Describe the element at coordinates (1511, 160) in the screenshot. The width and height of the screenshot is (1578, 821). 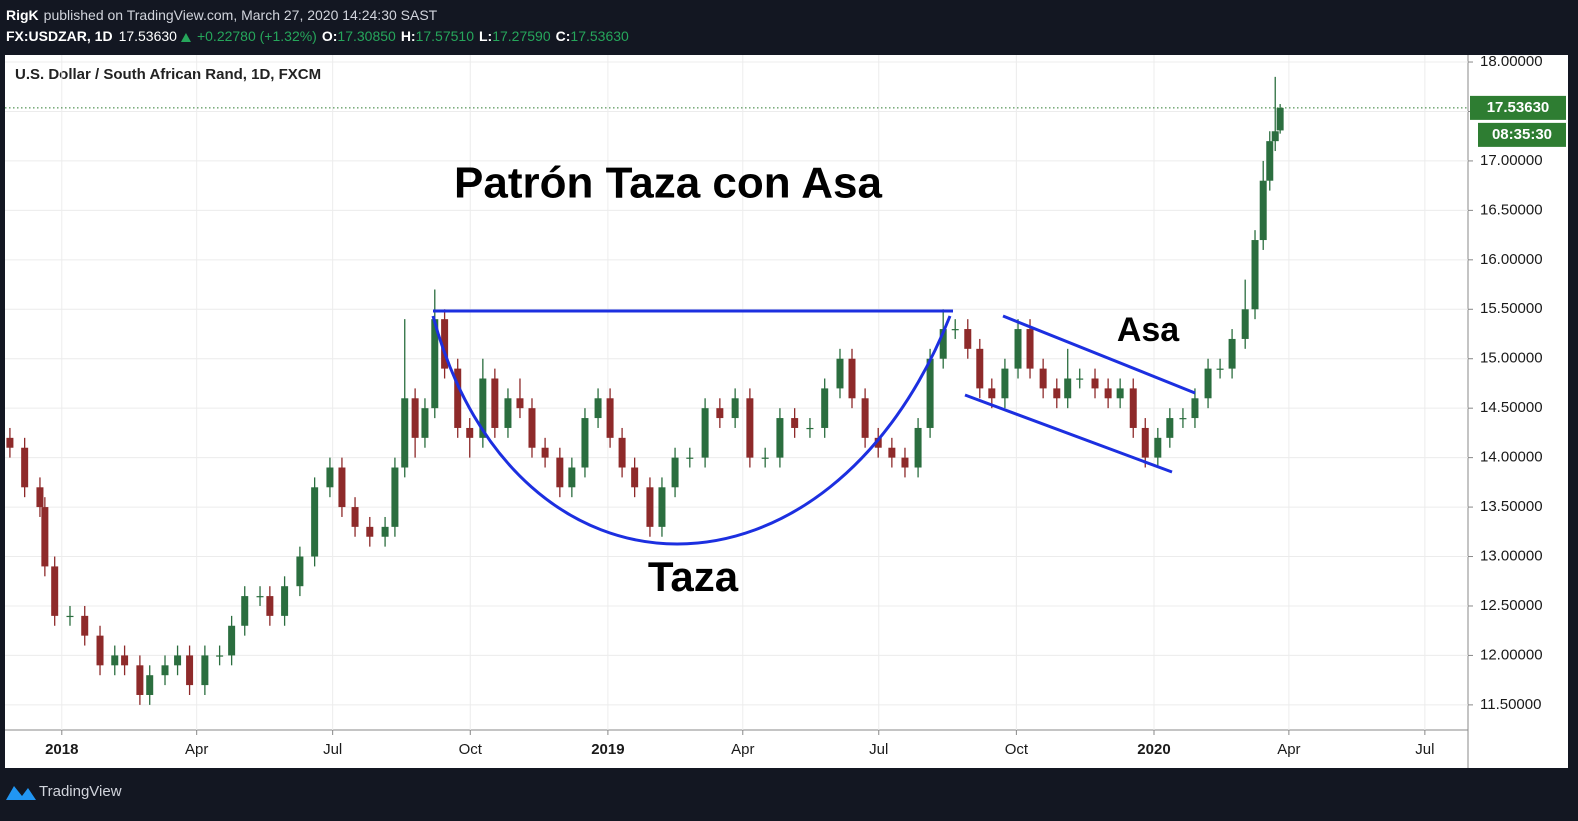
I see `y-tick-label: 17.00000` at that location.